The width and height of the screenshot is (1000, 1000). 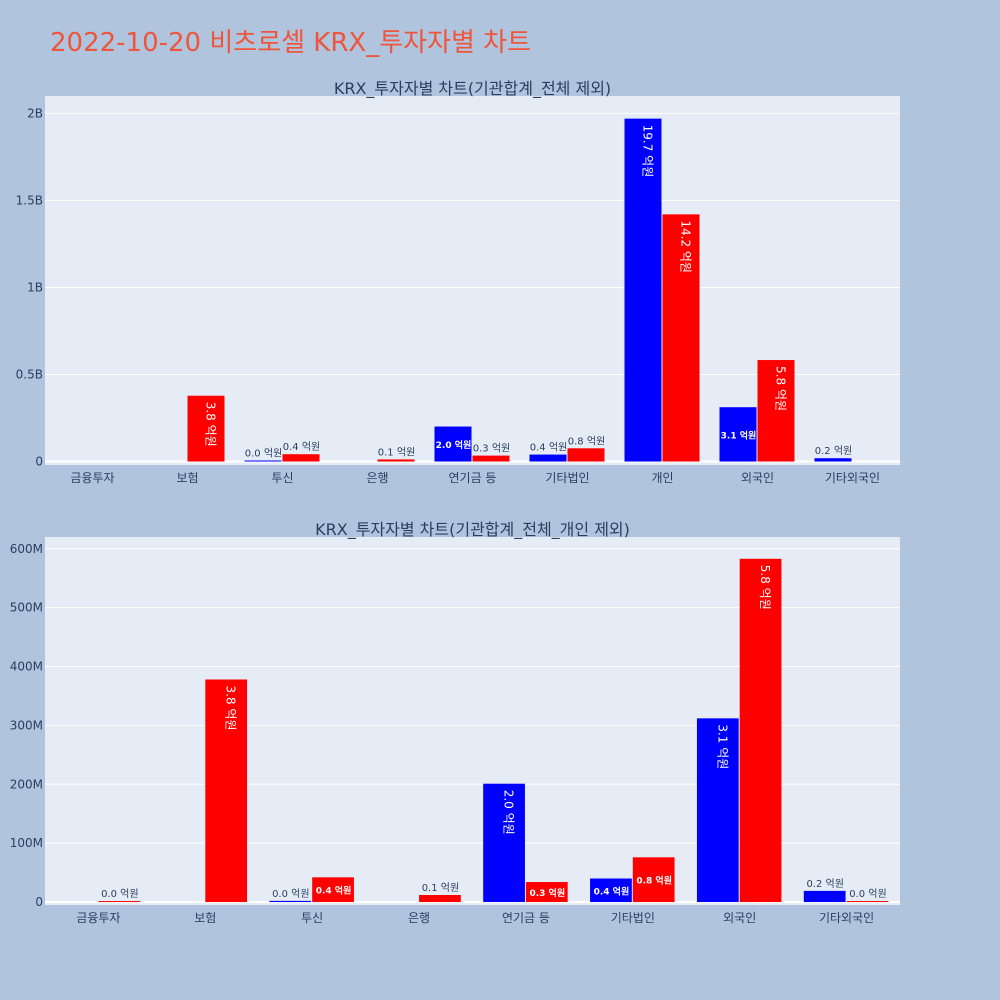 What do you see at coordinates (648, 151) in the screenshot?
I see `data-label: 19.7 억원` at bounding box center [648, 151].